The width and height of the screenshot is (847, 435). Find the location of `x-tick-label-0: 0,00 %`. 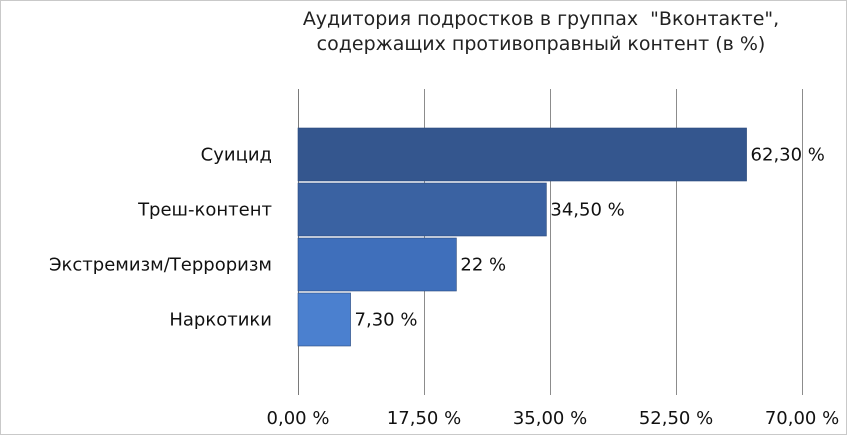

x-tick-label-0: 0,00 % is located at coordinates (298, 418).